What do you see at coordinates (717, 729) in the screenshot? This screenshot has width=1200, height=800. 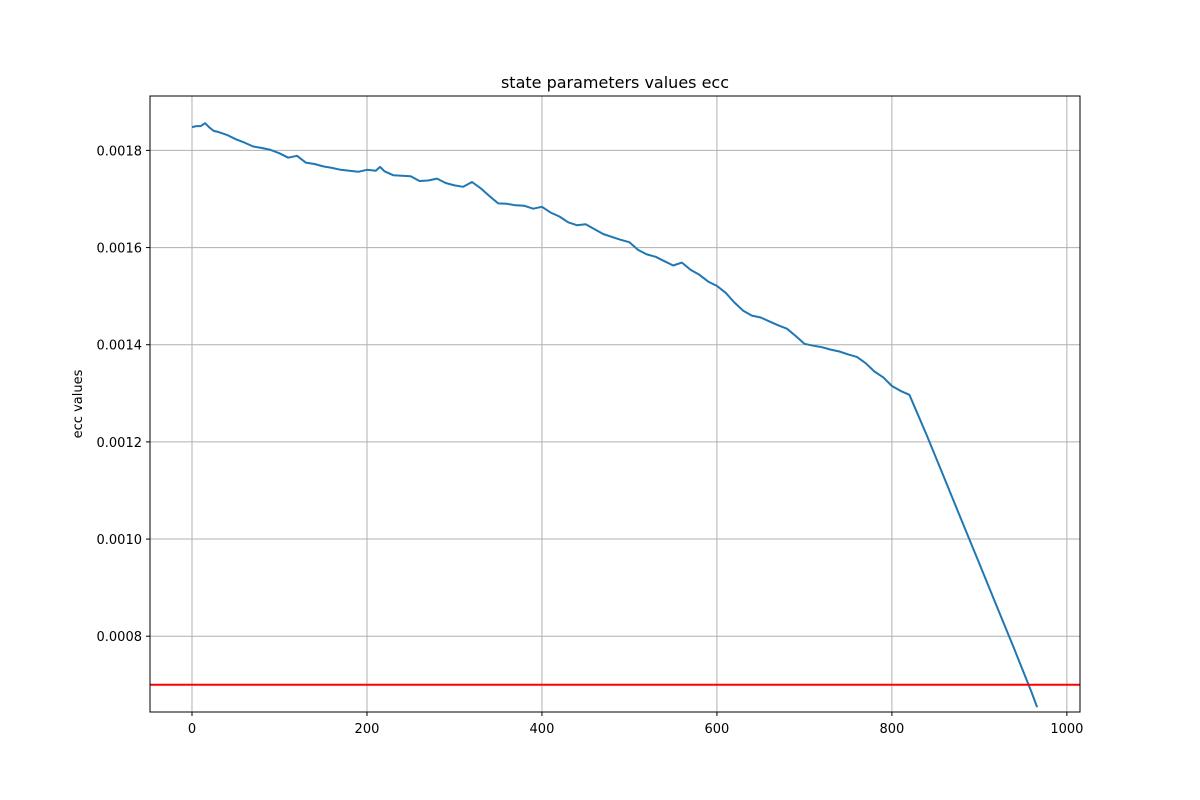 I see `x-tick-label: 600` at bounding box center [717, 729].